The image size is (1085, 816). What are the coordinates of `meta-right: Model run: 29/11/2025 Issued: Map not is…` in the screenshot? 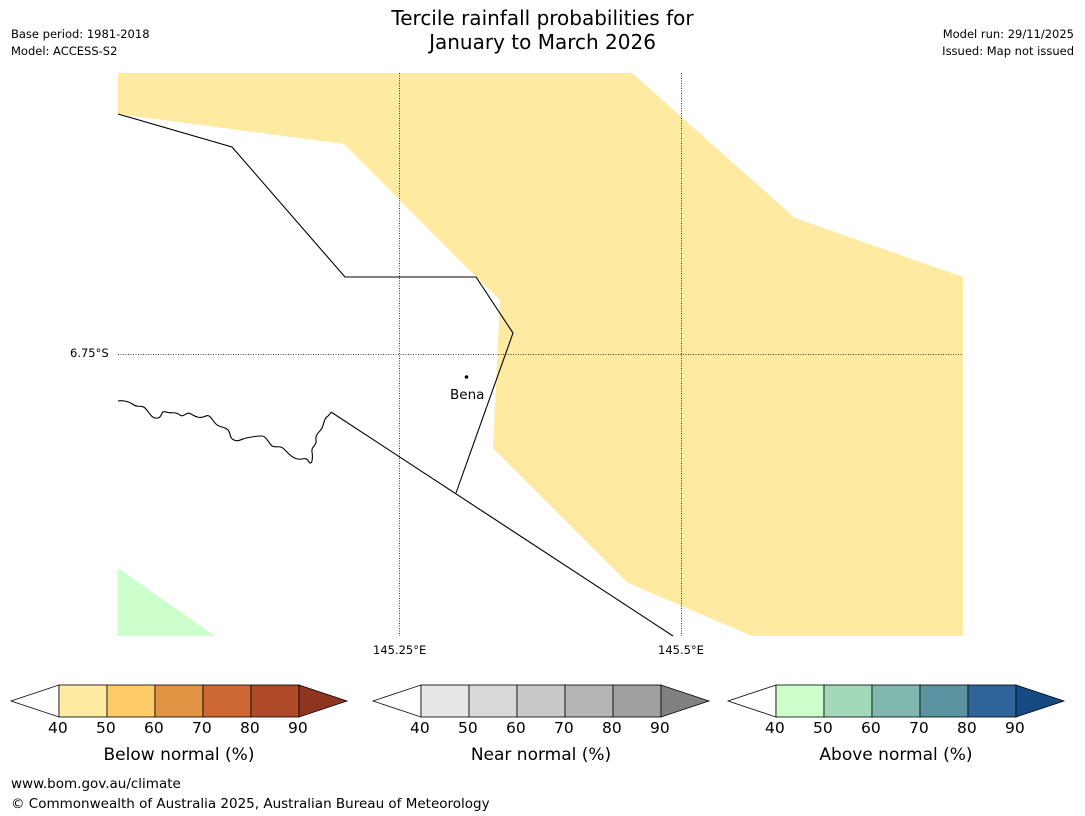 It's located at (1008, 43).